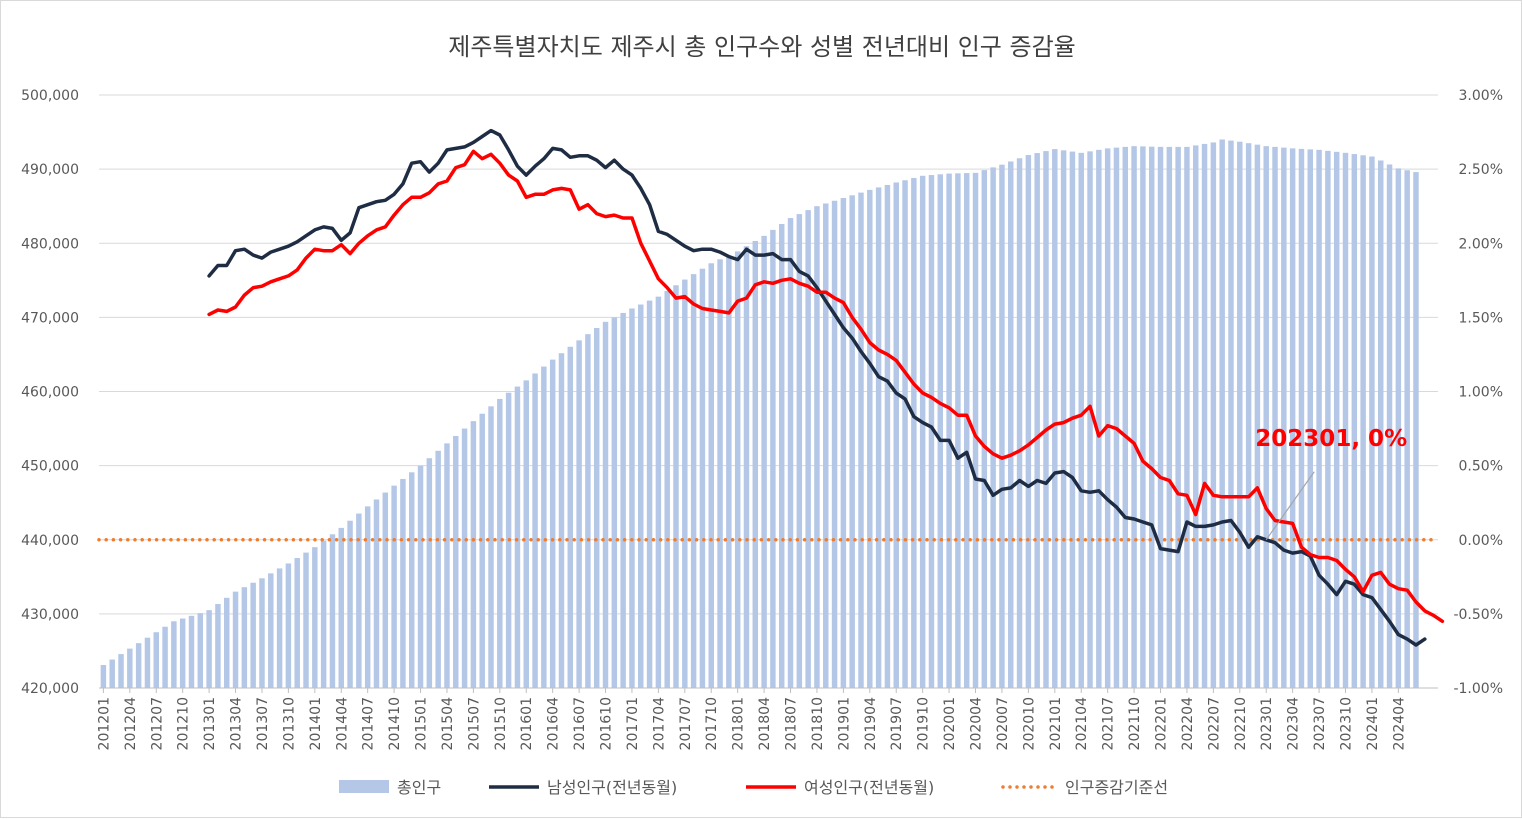 The width and height of the screenshot is (1522, 819). I want to click on x-tick-label: 201610, so click(607, 723).